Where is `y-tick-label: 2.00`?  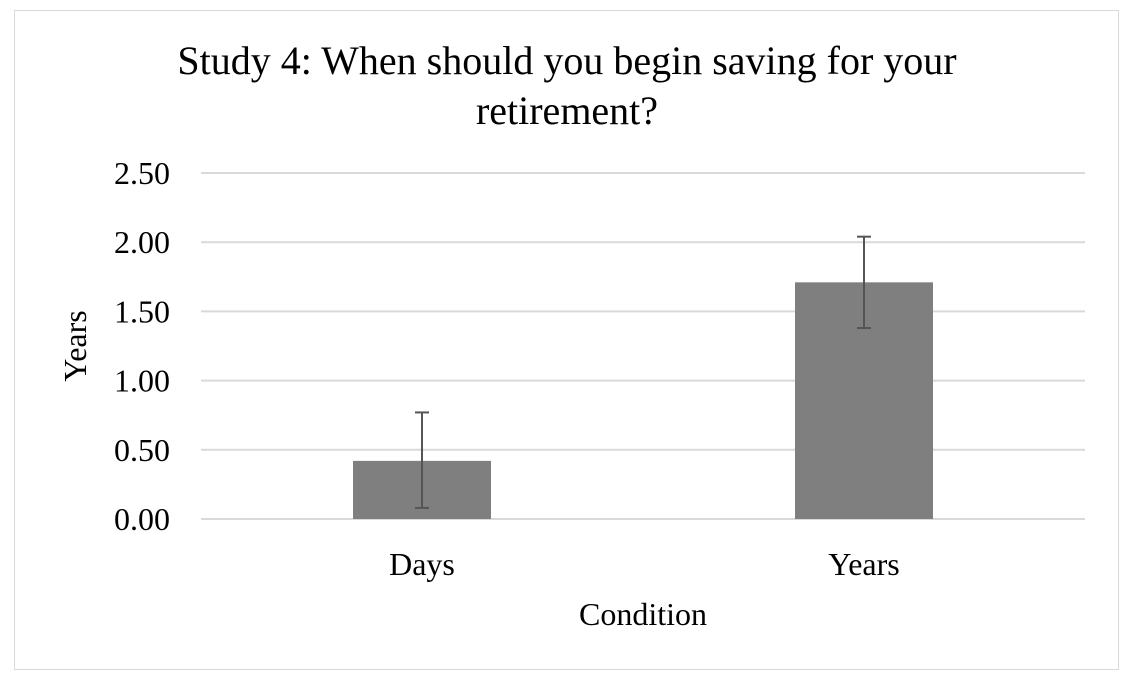 y-tick-label: 2.00 is located at coordinates (142, 242).